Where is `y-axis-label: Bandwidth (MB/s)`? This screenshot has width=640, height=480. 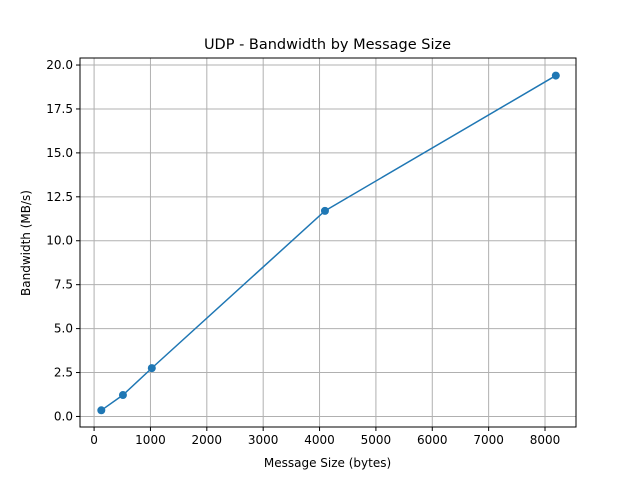 y-axis-label: Bandwidth (MB/s) is located at coordinates (26, 243).